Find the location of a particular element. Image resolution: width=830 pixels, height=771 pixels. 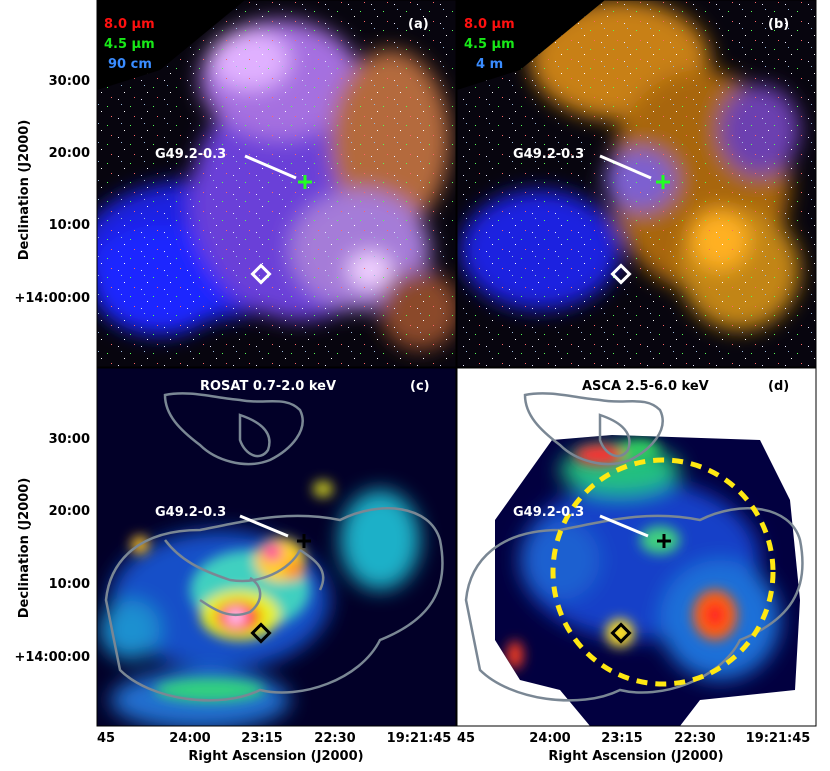

diamond-marker-a is located at coordinates (261, 274).